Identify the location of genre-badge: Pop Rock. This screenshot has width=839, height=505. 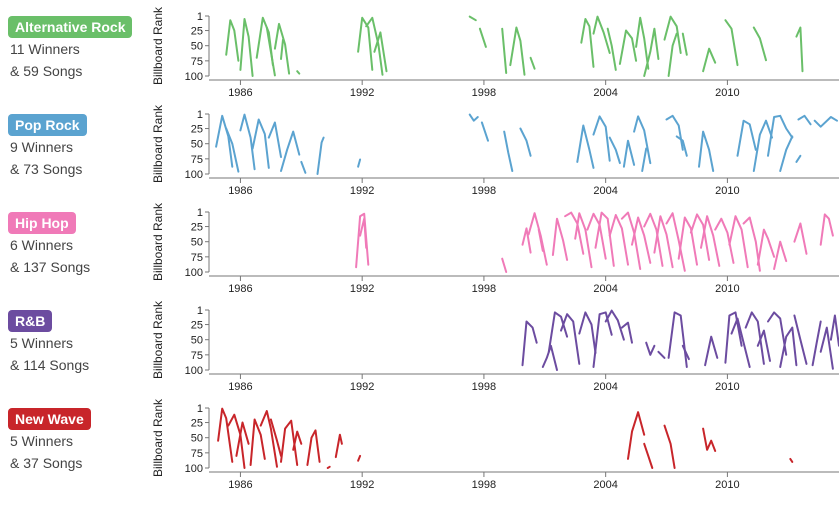
(47, 125).